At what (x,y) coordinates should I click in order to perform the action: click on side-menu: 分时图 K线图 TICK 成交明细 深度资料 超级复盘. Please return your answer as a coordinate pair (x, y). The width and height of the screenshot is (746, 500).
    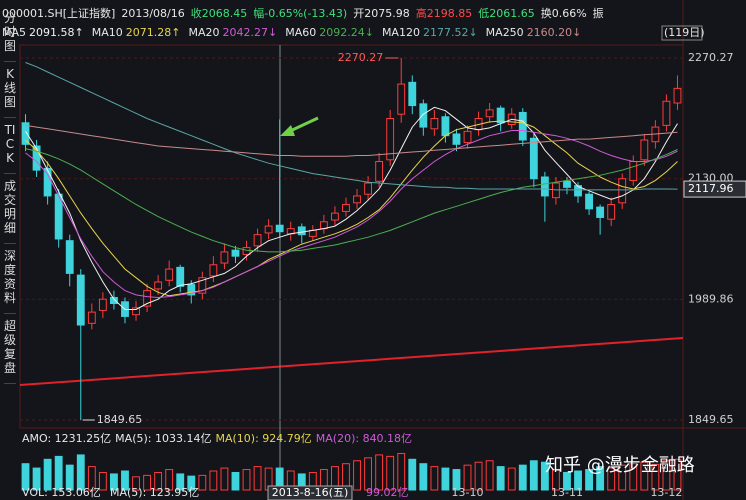
    Looking at the image, I should click on (10, 195).